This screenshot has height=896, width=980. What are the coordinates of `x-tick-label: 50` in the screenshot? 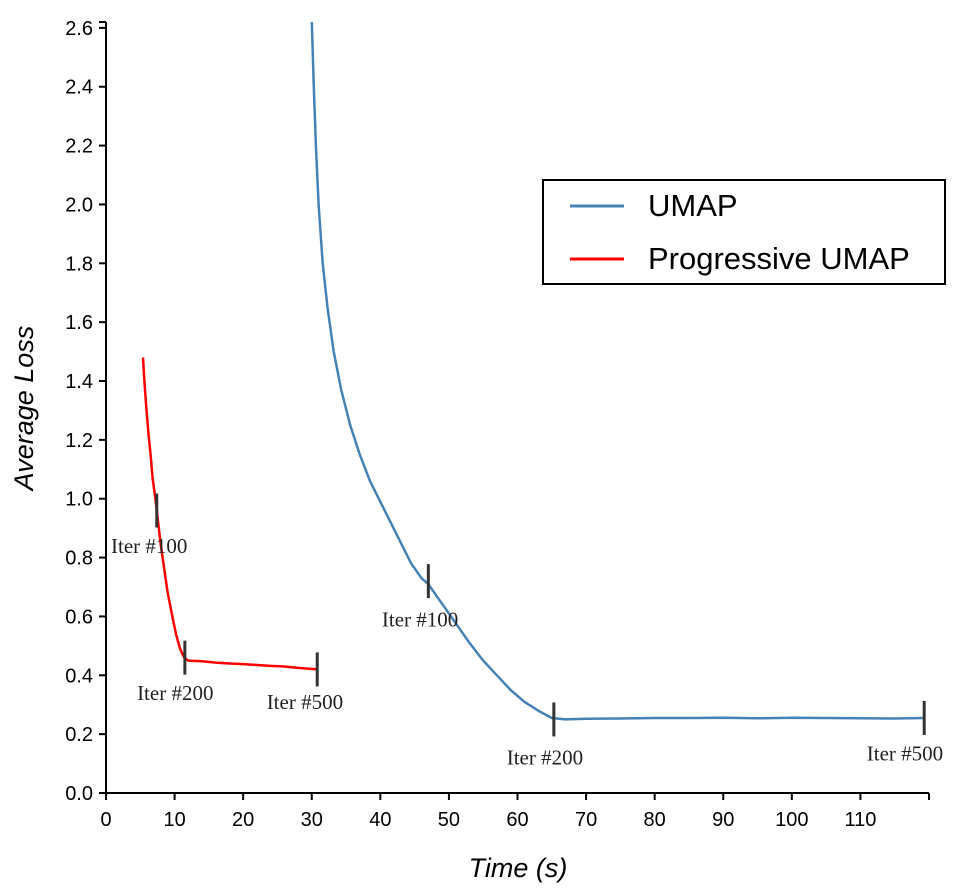 It's located at (449, 820).